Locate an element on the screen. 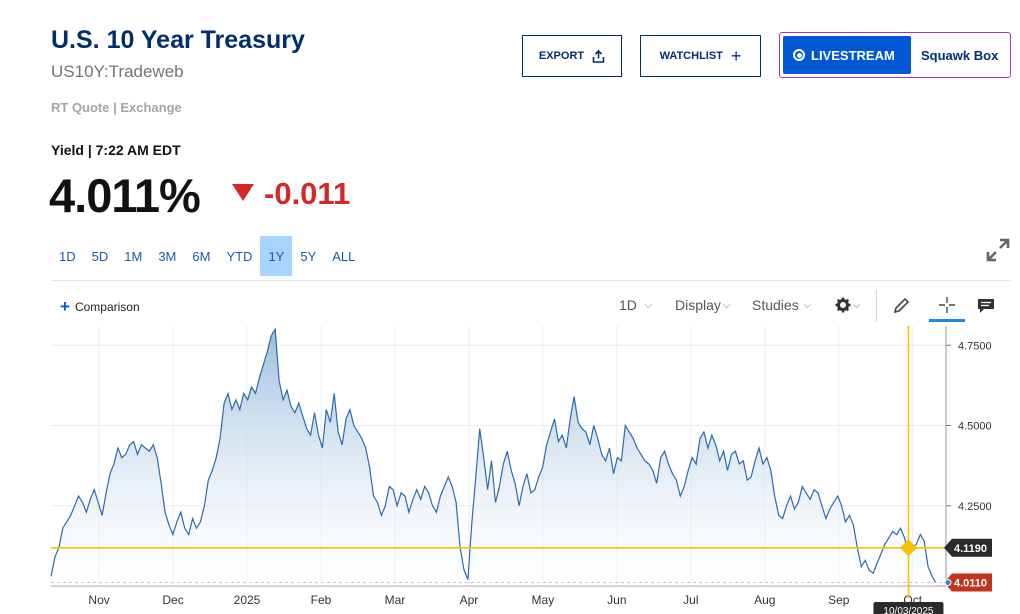 The image size is (1020, 614). export-button: EXPORT is located at coordinates (572, 56).